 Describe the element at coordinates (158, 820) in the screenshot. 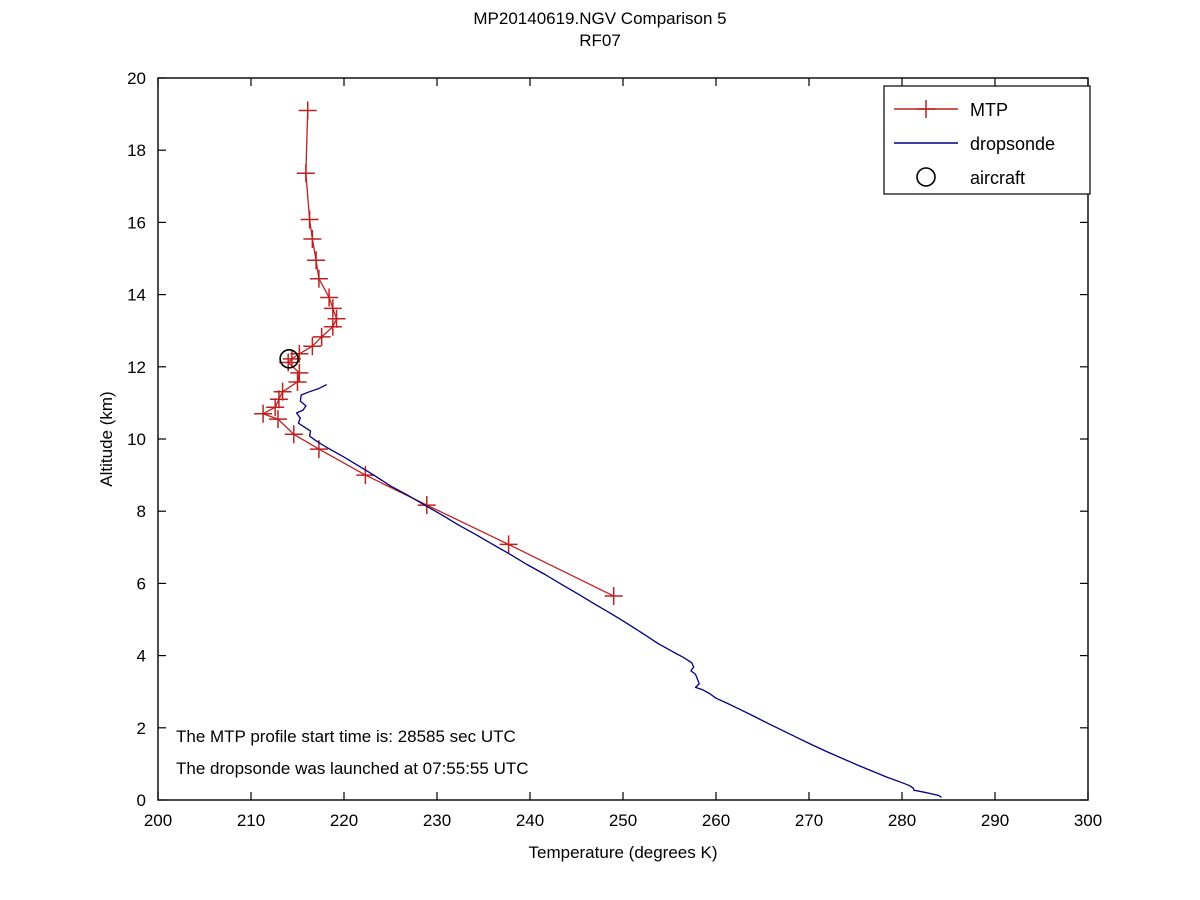

I see `x-tick-label: 200` at that location.